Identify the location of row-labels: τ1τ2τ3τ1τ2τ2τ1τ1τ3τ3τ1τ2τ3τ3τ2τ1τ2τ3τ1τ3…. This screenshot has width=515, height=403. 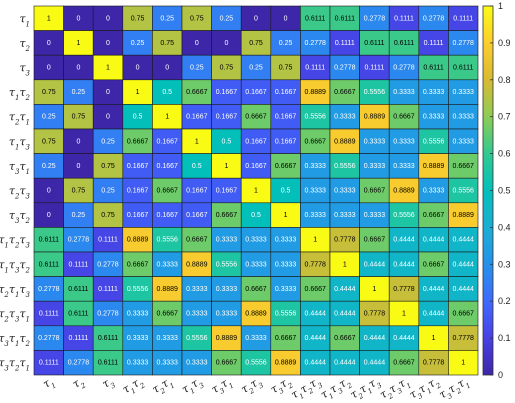
(15, 192).